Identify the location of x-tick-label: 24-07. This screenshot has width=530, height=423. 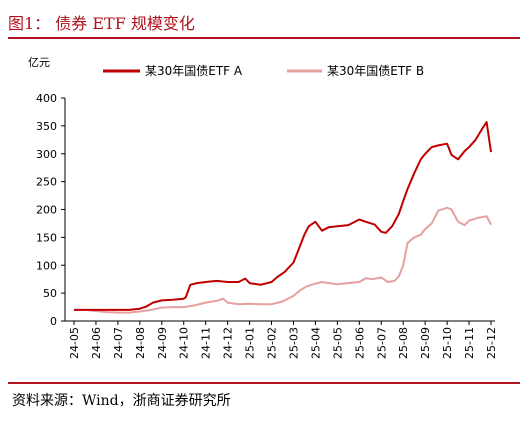
(118, 343).